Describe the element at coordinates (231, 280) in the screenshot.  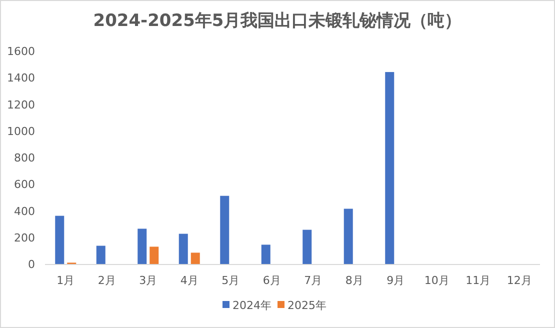
I see `x-tick-label: 5月` at that location.